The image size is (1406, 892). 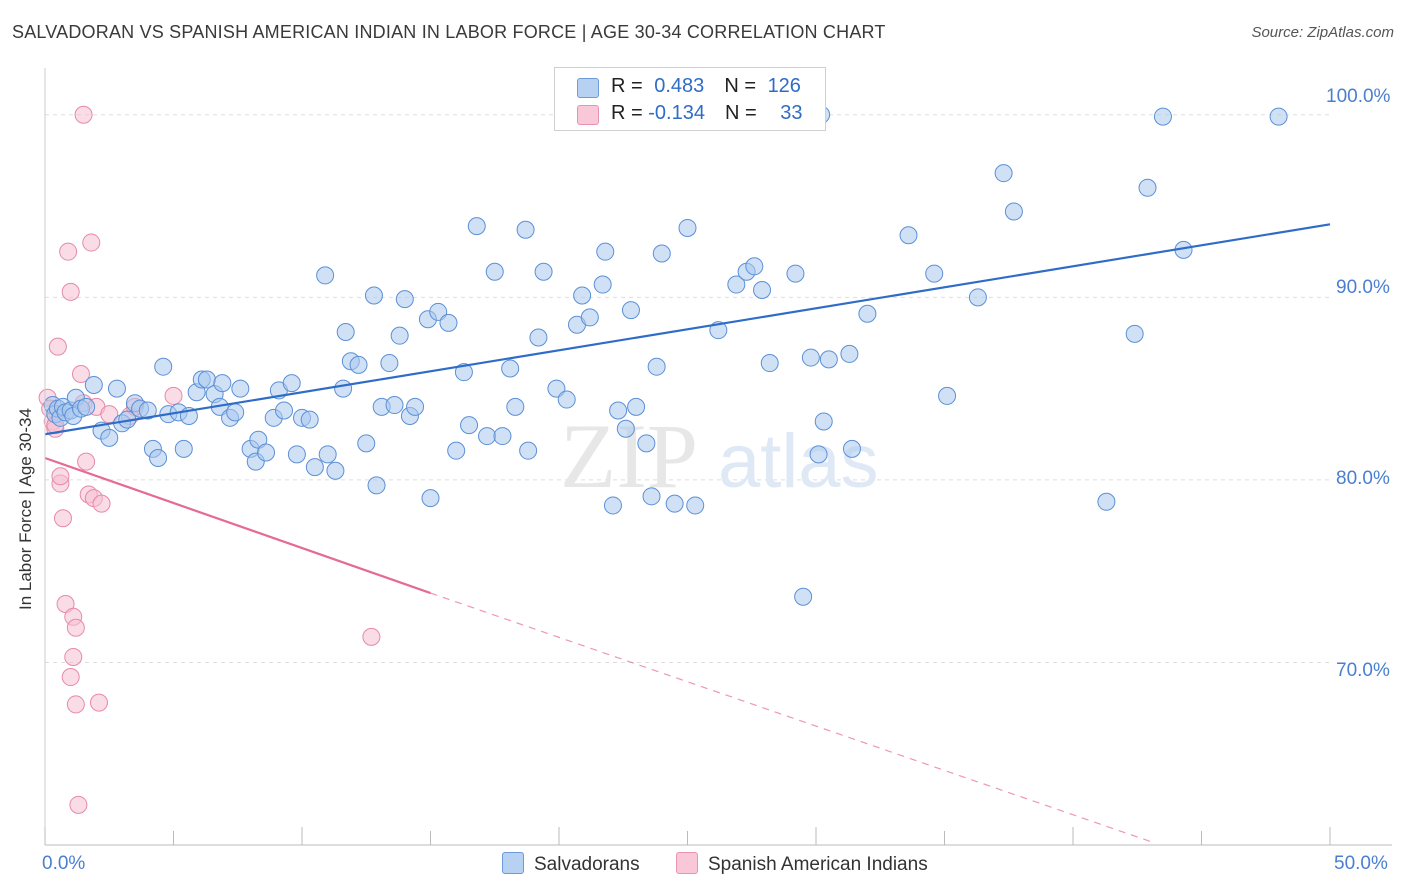 What do you see at coordinates (1363, 670) in the screenshot?
I see `y-tick-label-70: 70.0%` at bounding box center [1363, 670].